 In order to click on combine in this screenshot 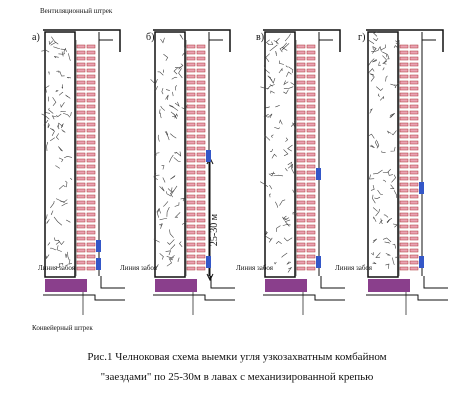, I will do `click(98, 246)`.